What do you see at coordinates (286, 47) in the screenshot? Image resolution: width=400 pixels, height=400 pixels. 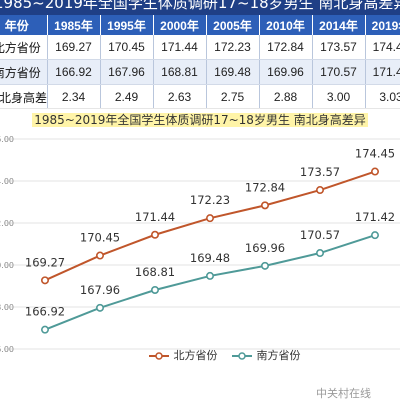 I see `table-cell: 172.84` at bounding box center [286, 47].